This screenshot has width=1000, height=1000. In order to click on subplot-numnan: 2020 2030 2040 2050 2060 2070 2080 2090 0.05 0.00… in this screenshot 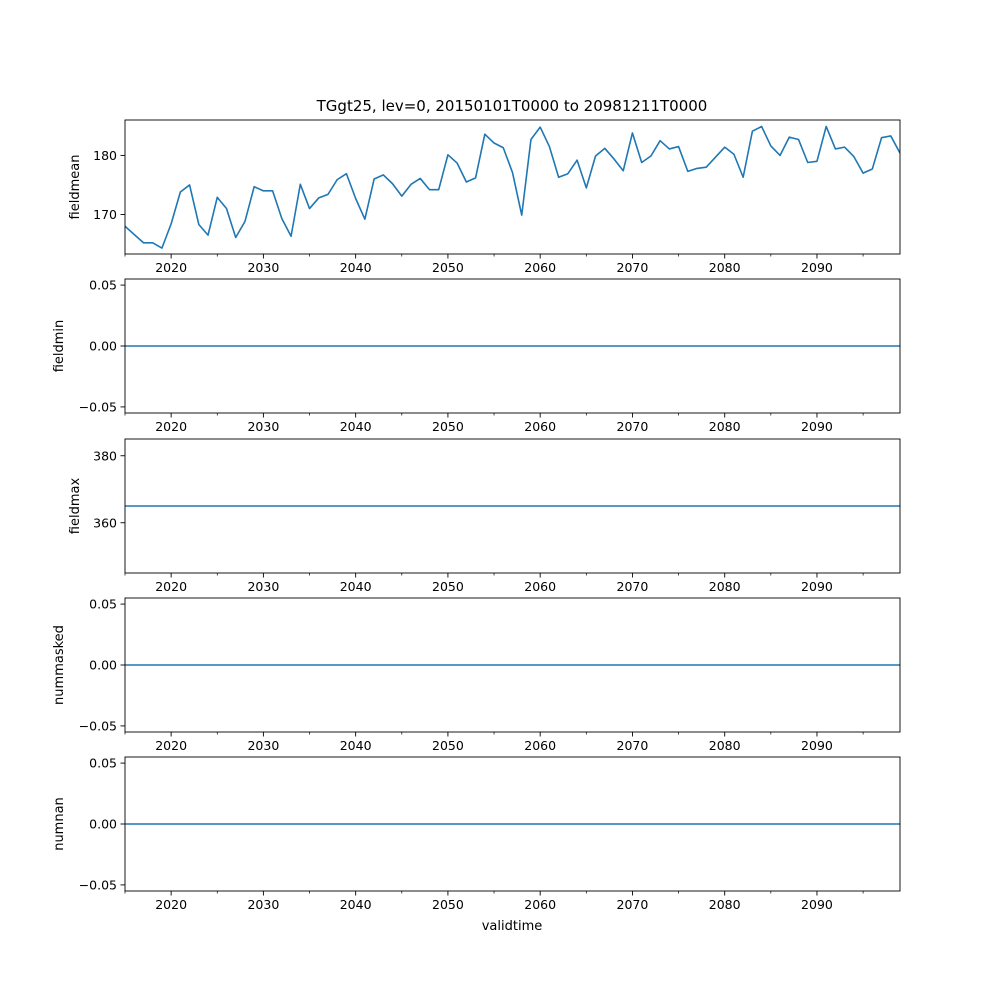, I will do `click(476, 834)`.